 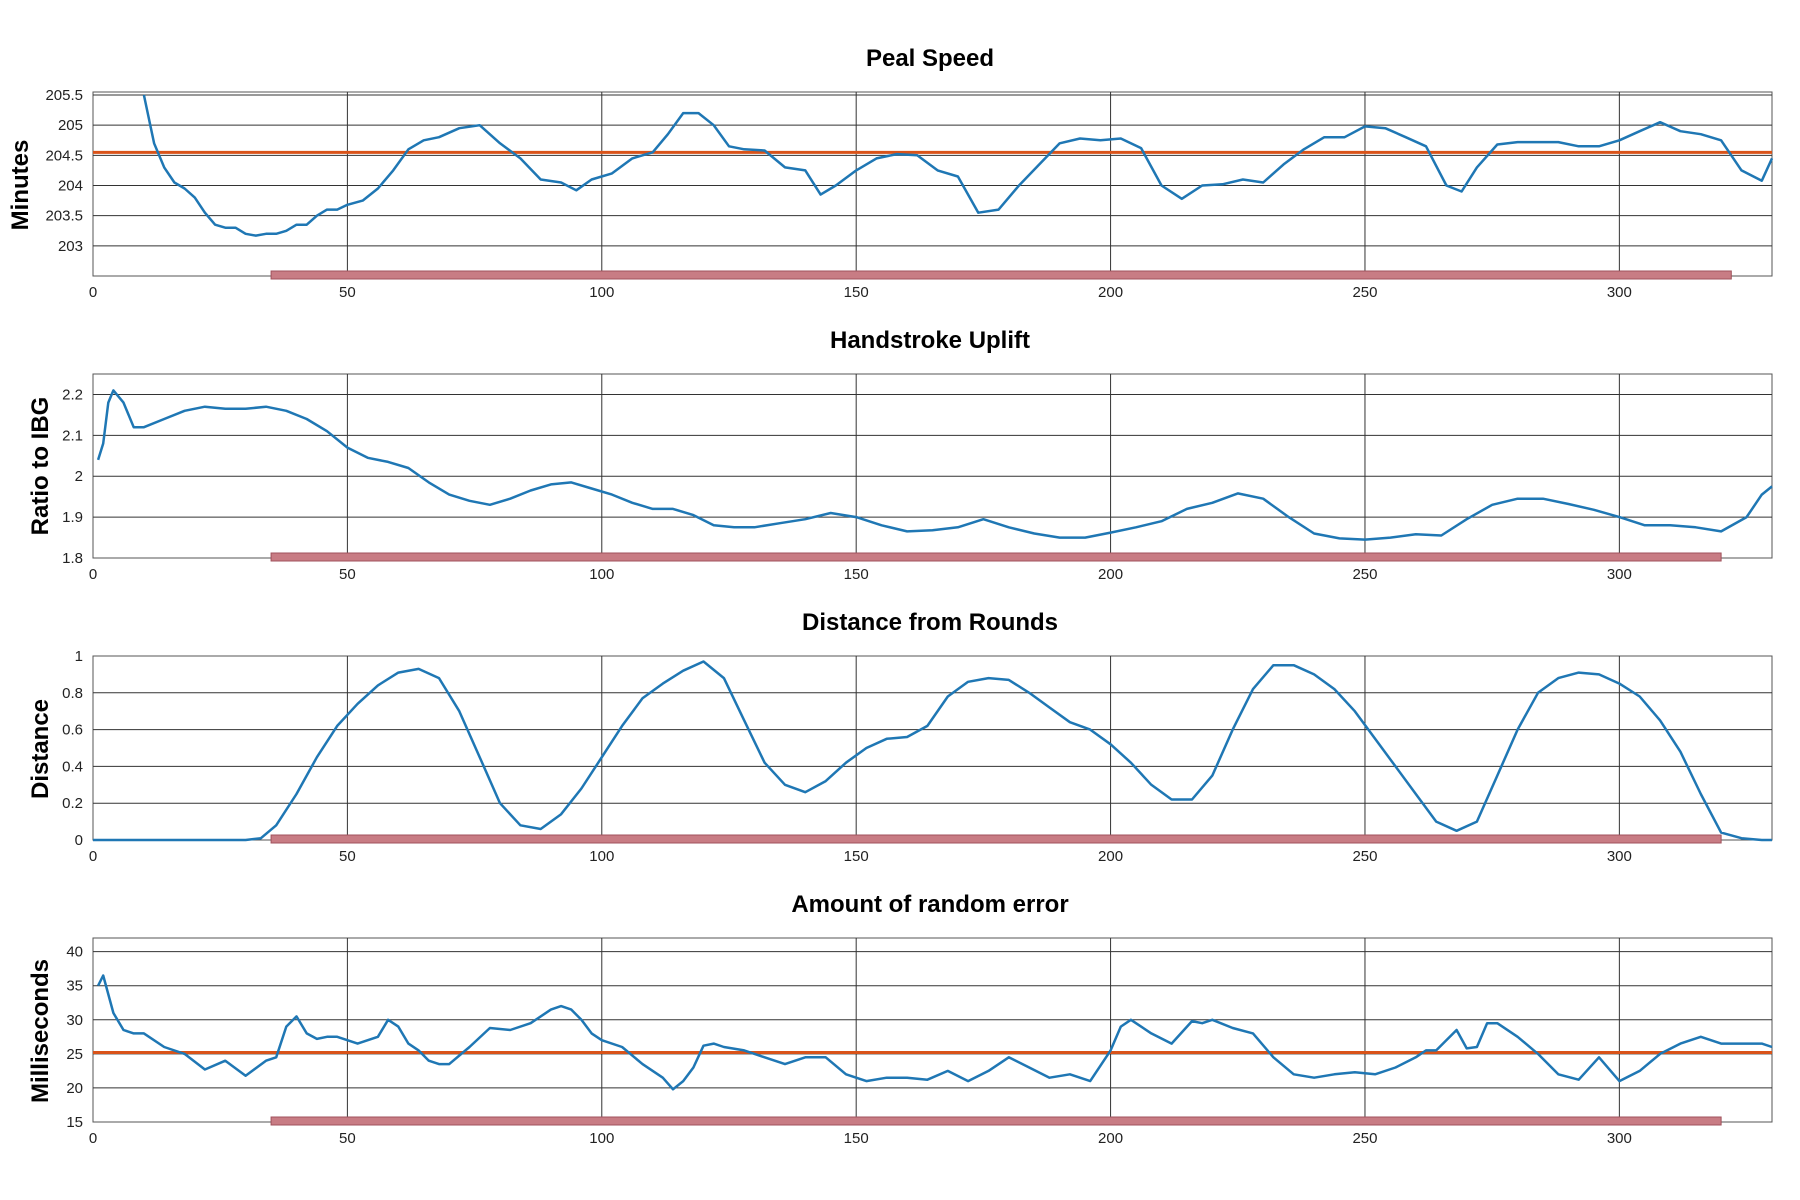 What do you see at coordinates (40, 749) in the screenshot?
I see `y-axis-label: Distance` at bounding box center [40, 749].